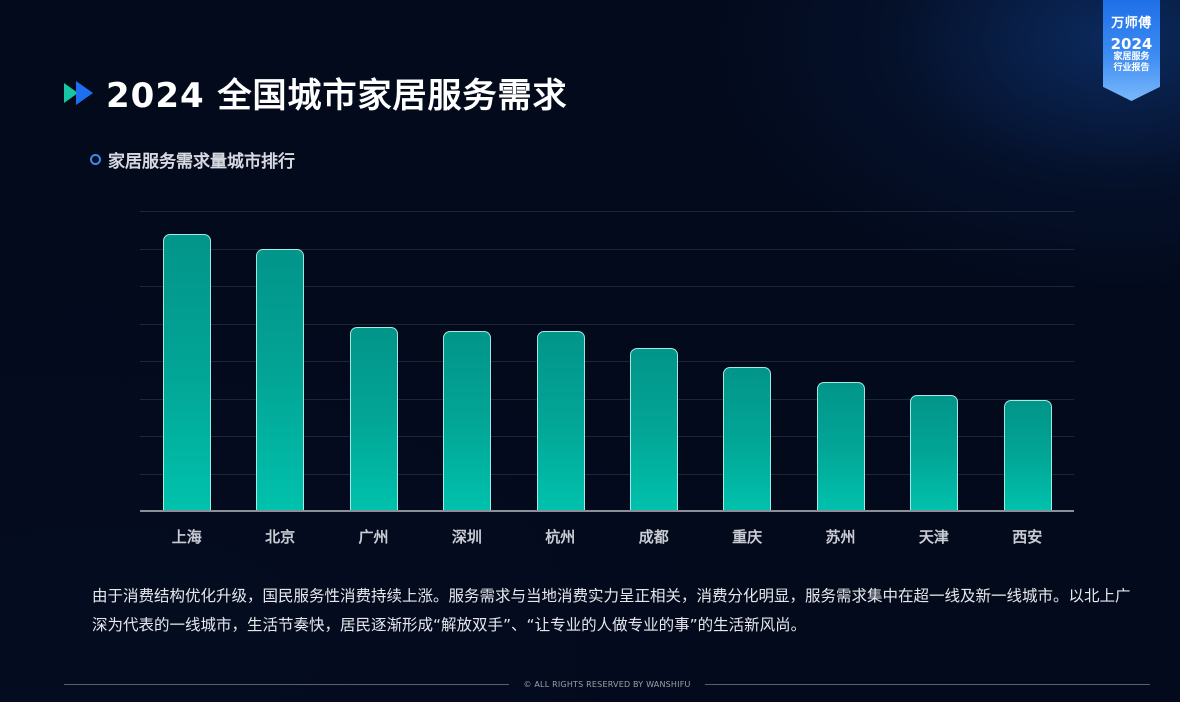 This screenshot has height=702, width=1180. I want to click on circle-bullet-icon, so click(95, 159).